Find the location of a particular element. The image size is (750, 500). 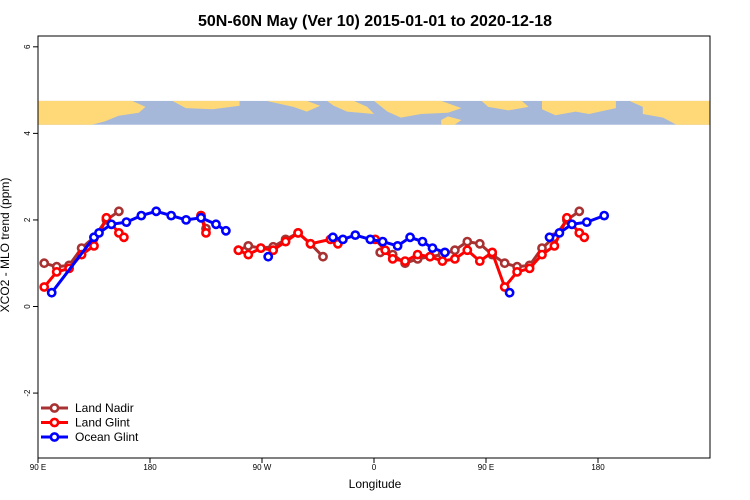

x-tick-label: 90 W is located at coordinates (262, 467).